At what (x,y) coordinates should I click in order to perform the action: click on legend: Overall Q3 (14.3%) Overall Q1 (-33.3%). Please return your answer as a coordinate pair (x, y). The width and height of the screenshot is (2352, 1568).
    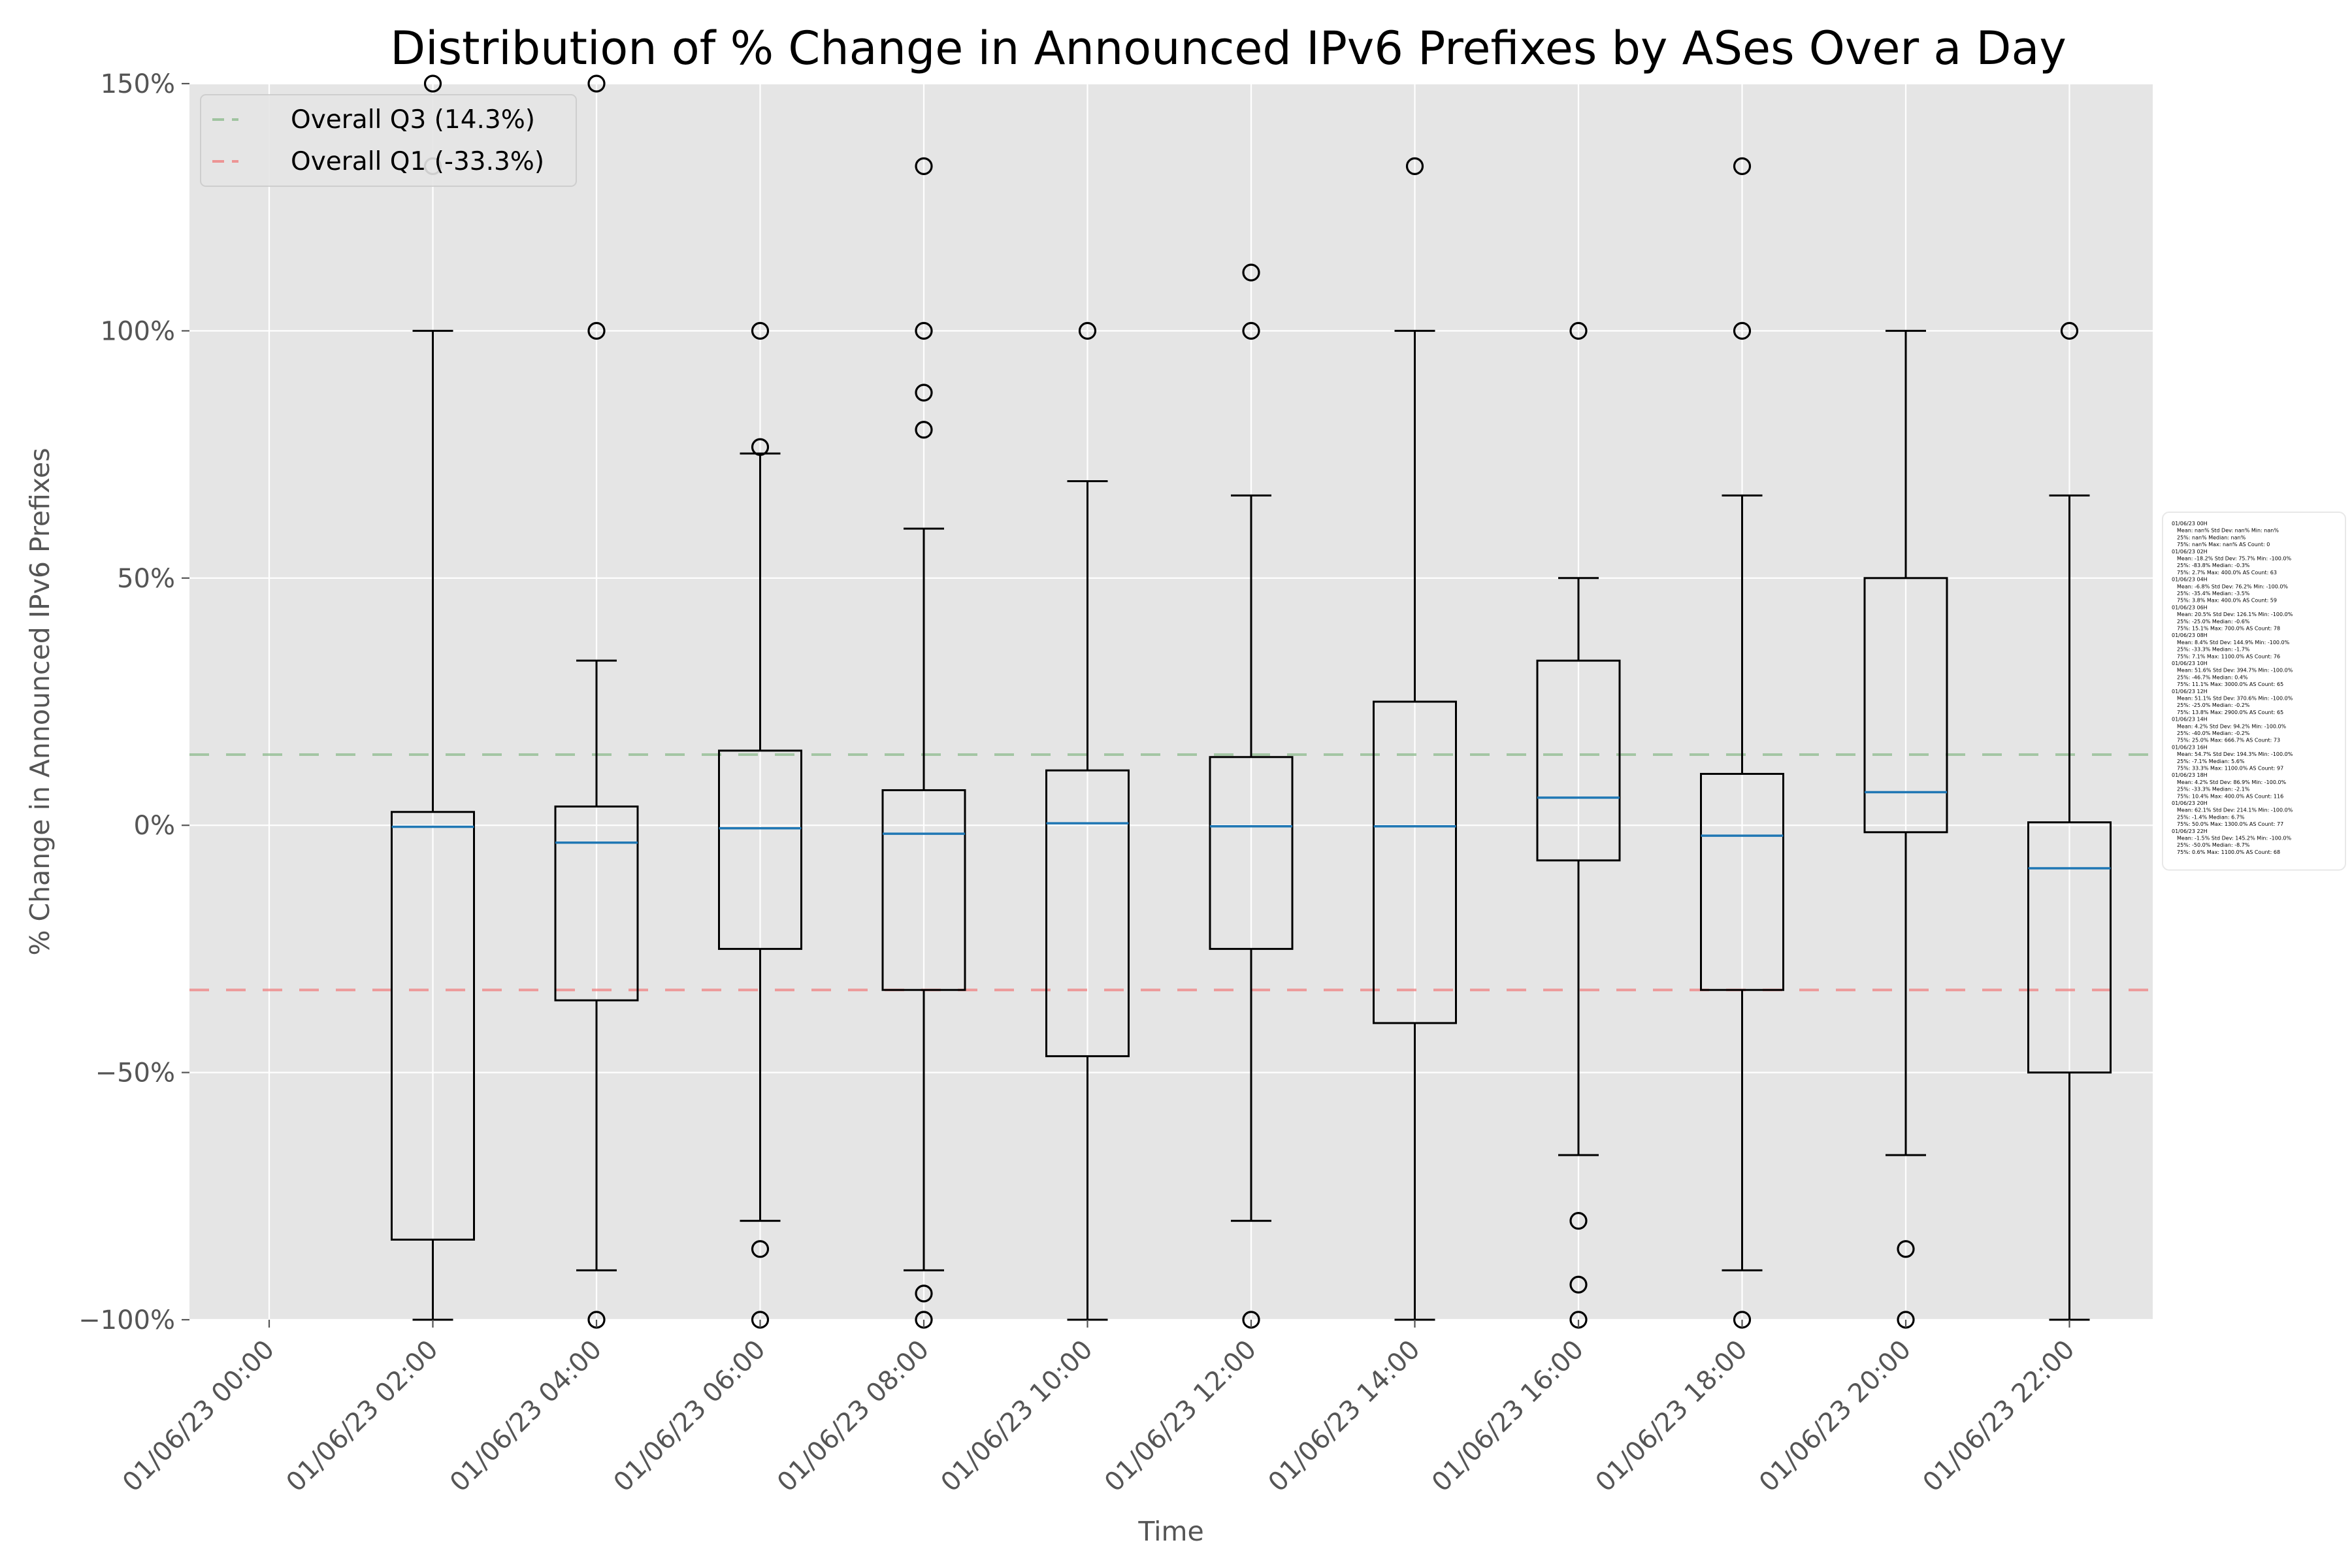
    Looking at the image, I should click on (388, 140).